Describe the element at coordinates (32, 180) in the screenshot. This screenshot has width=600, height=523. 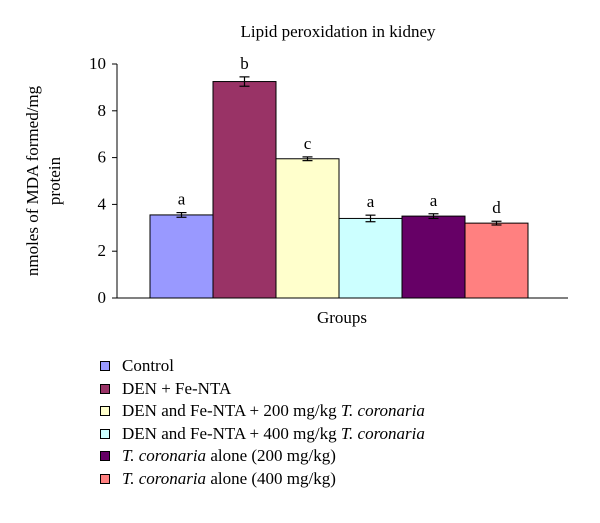
I see `y-axis-label-line1: nmoles of MDA formed/mg` at that location.